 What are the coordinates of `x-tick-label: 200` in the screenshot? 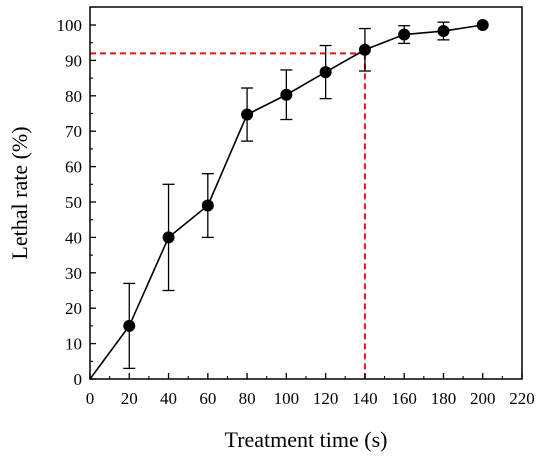 It's located at (483, 398).